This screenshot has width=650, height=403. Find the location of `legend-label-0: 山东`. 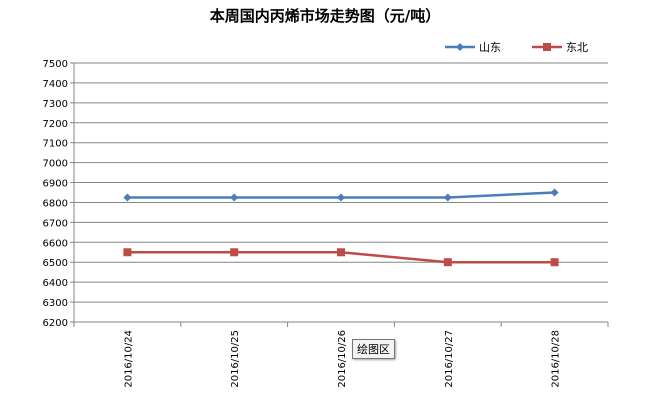

legend-label-0: 山东 is located at coordinates (490, 47).